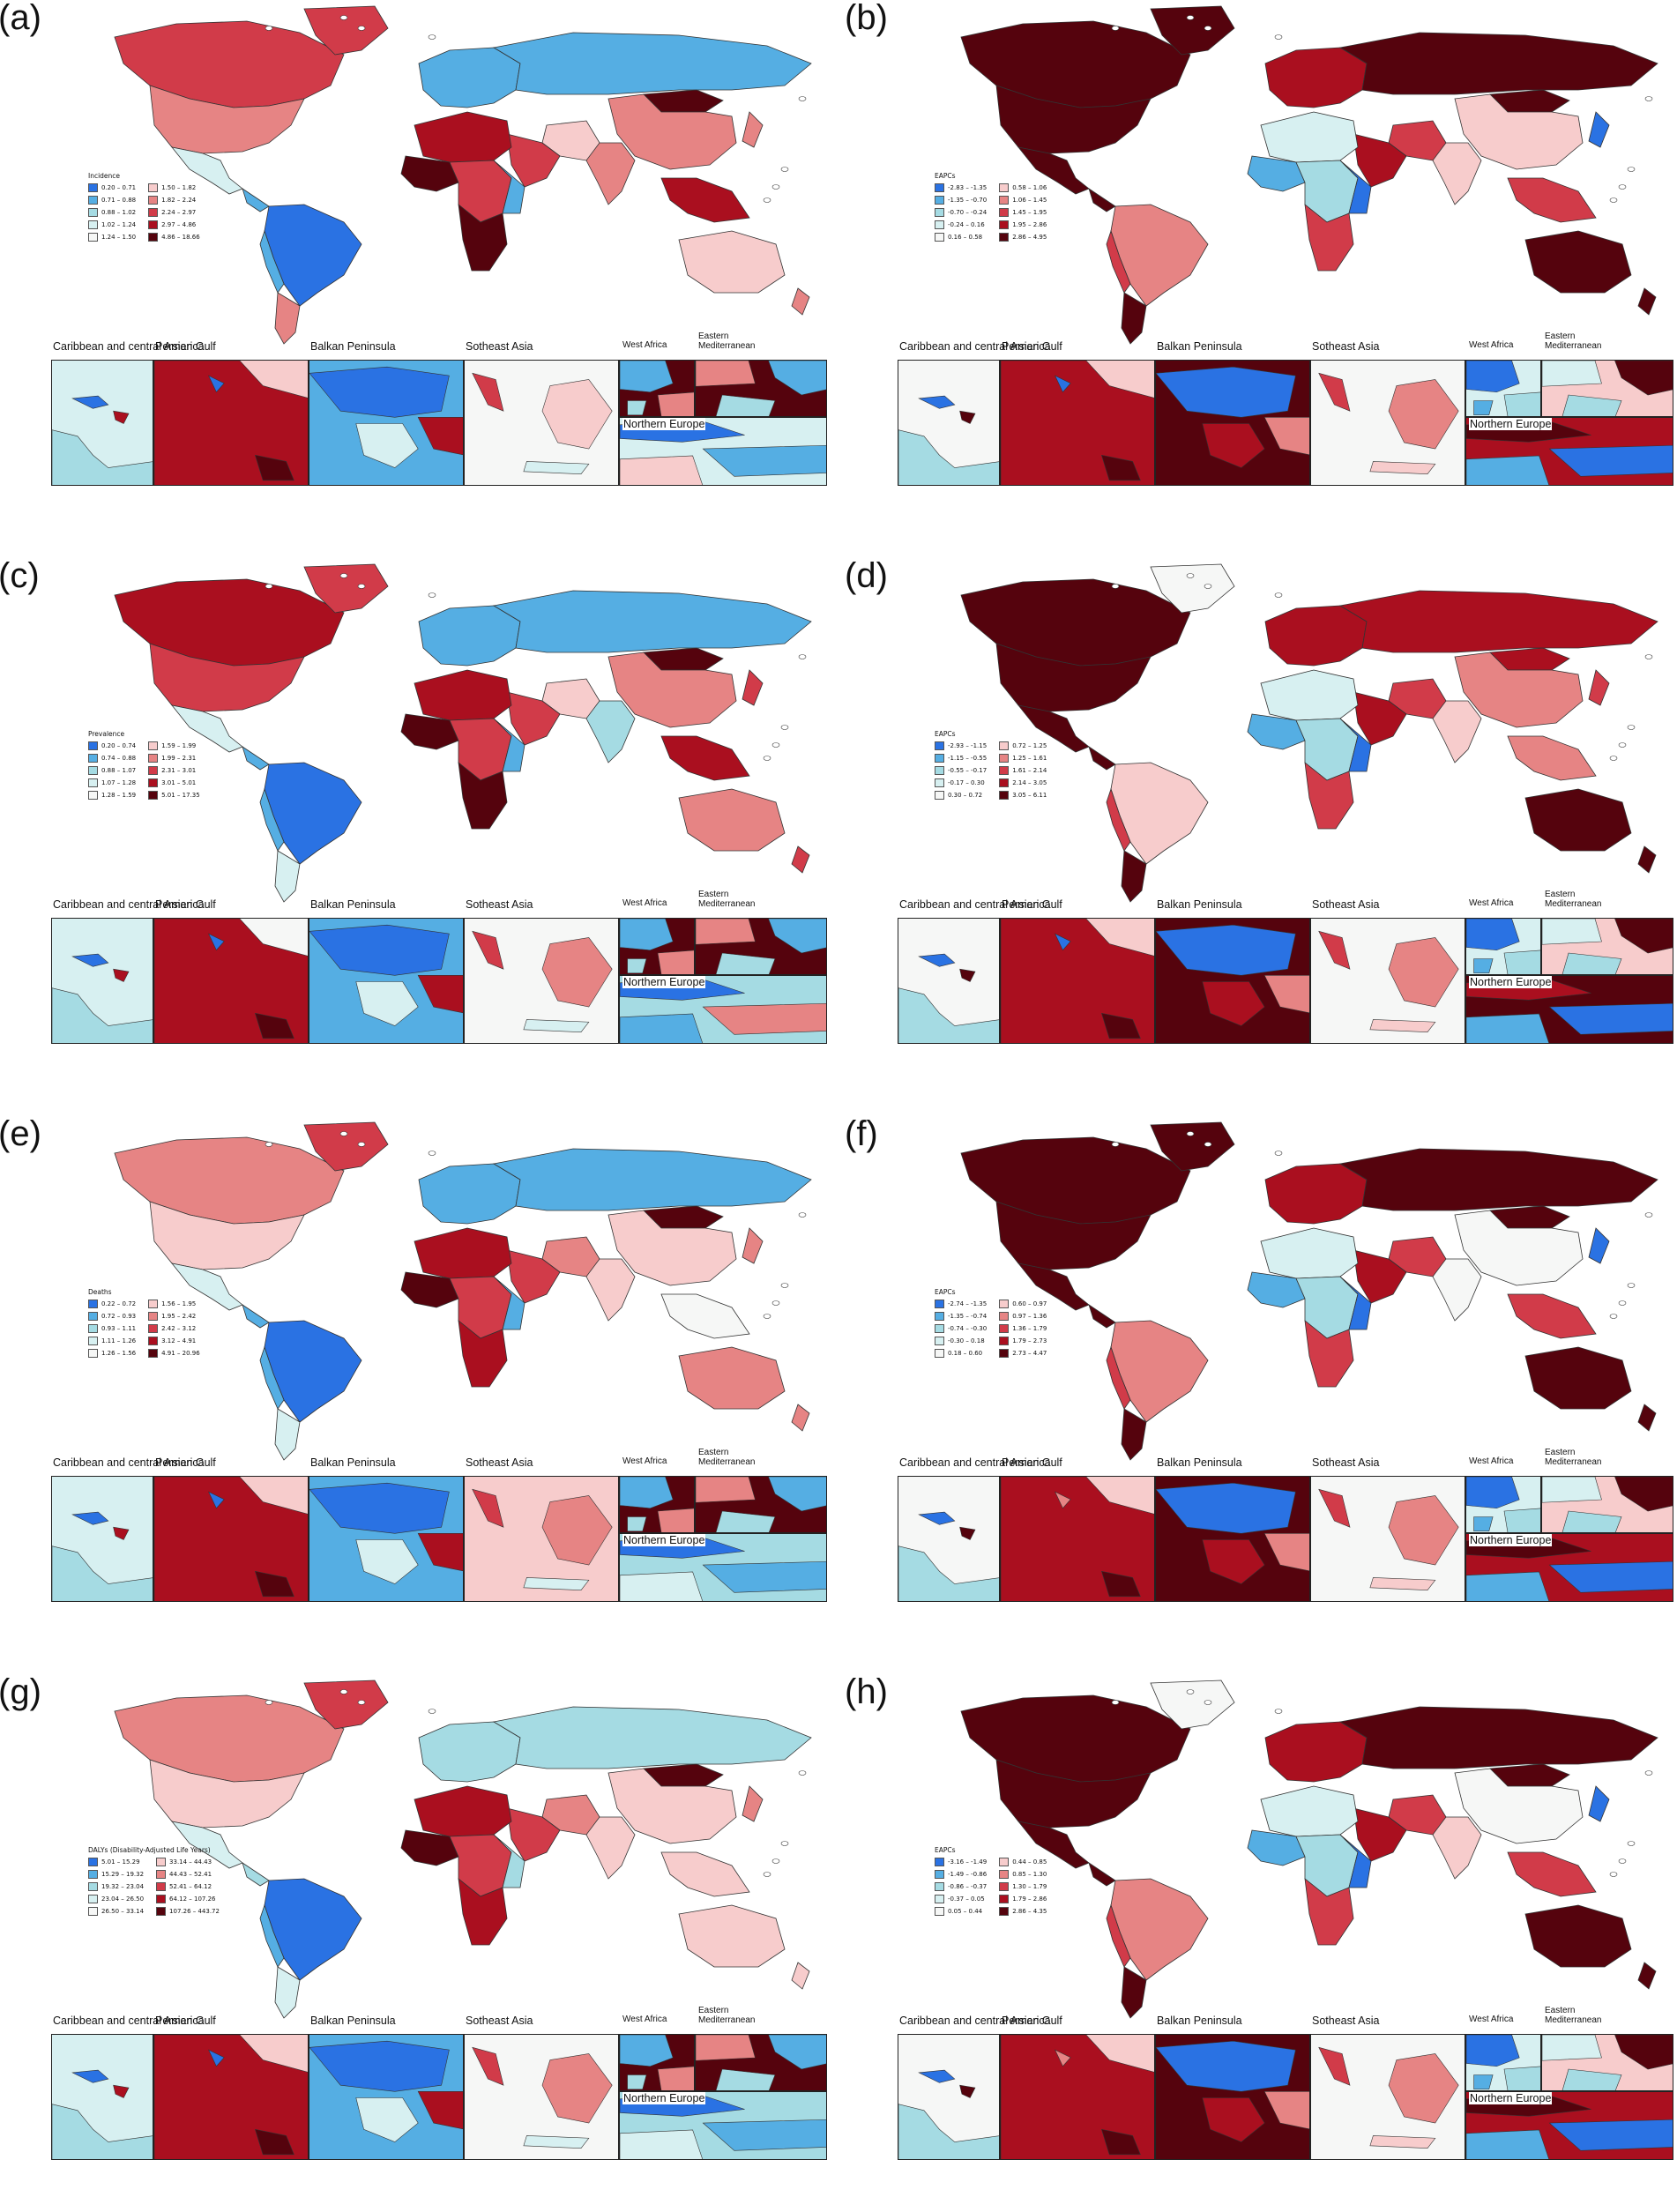 Image resolution: width=1677 pixels, height=2212 pixels. Describe the element at coordinates (174, 1340) in the screenshot. I see `legend-item: 3.12 – 4.91` at that location.